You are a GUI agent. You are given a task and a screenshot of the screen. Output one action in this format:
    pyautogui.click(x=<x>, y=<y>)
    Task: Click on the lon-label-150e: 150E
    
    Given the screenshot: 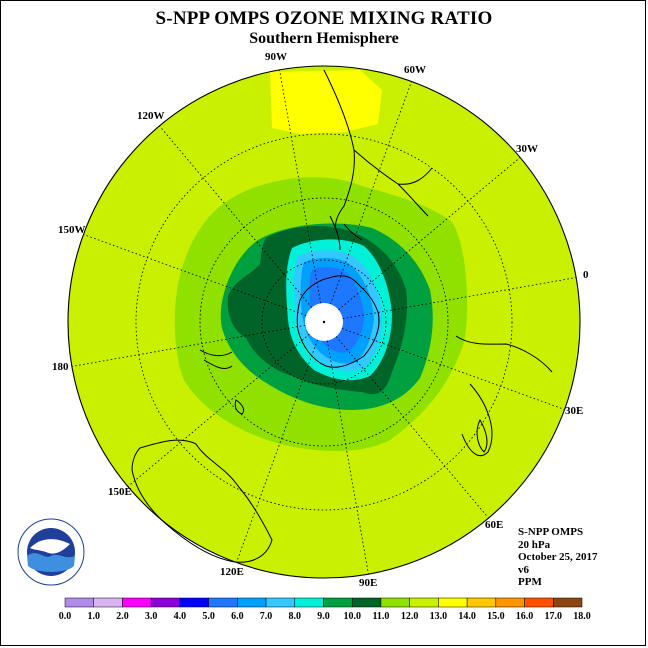 What is the action you would take?
    pyautogui.click(x=120, y=492)
    